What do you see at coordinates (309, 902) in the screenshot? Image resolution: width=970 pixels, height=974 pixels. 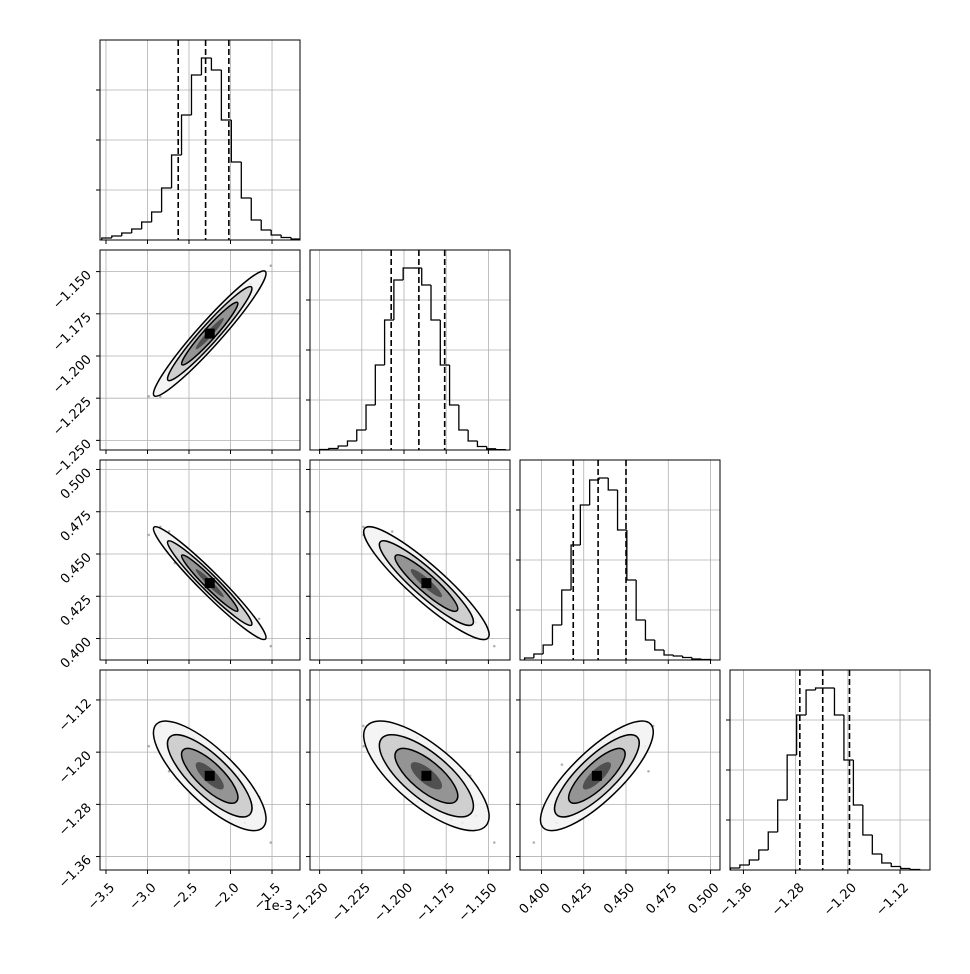 I see `x-tick-label: −1.250` at bounding box center [309, 902].